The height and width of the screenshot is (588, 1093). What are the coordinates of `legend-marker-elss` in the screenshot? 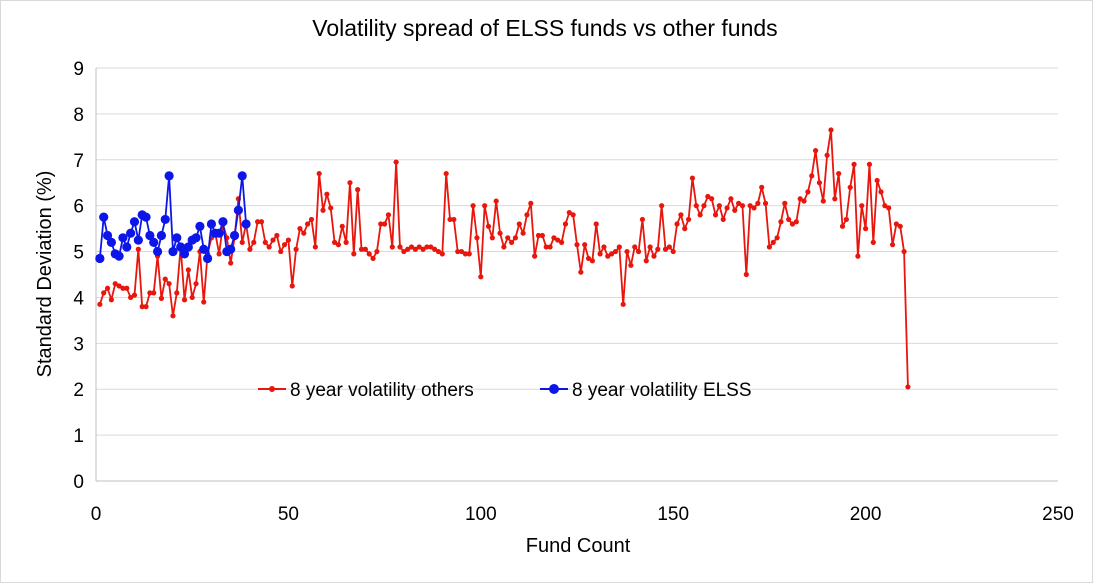 It's located at (554, 389).